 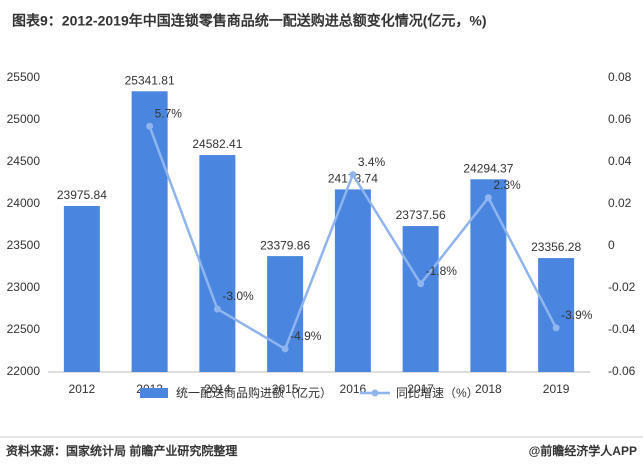 I want to click on bar-label: 23356.28, so click(x=556, y=247).